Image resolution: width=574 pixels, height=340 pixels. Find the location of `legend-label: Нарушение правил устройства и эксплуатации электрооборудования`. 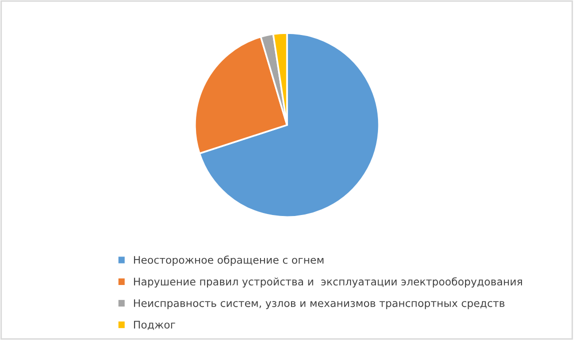

legend-label: Нарушение правил устройства и эксплуатации электрооборудования is located at coordinates (328, 282).